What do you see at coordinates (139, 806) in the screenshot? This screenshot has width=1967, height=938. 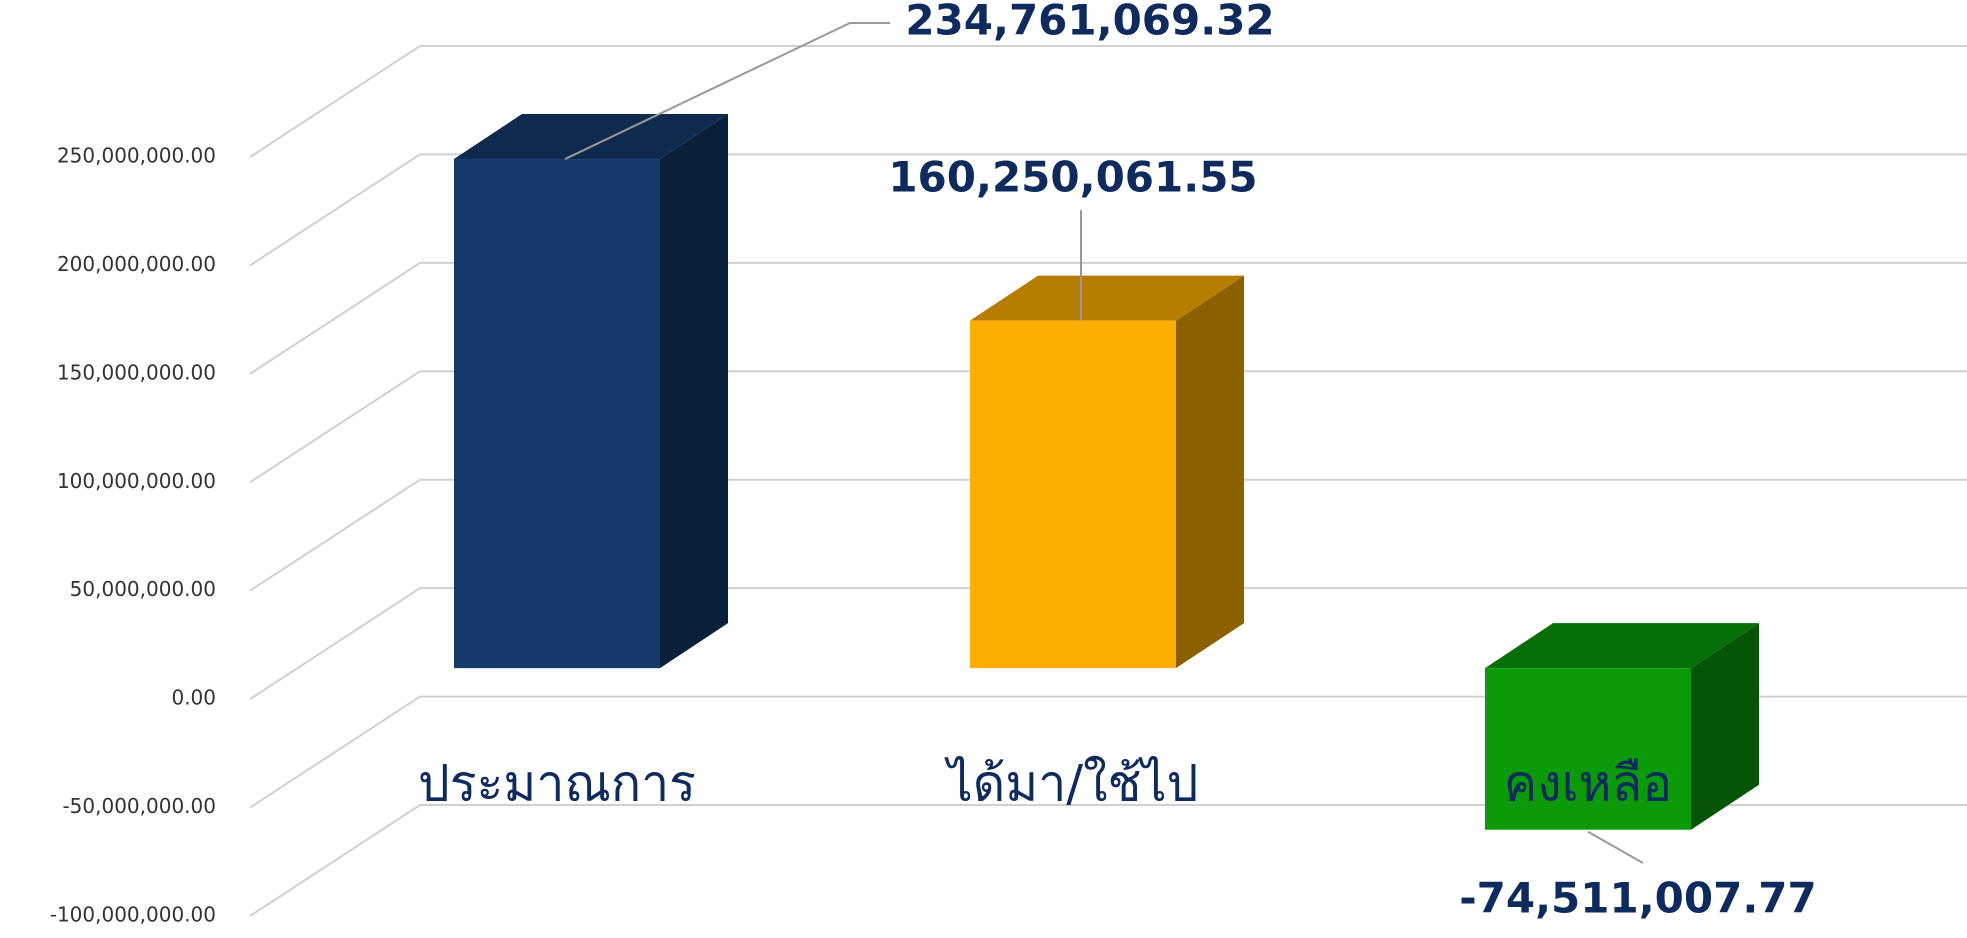 I see `y-tick-label: -50,000,000.00` at bounding box center [139, 806].